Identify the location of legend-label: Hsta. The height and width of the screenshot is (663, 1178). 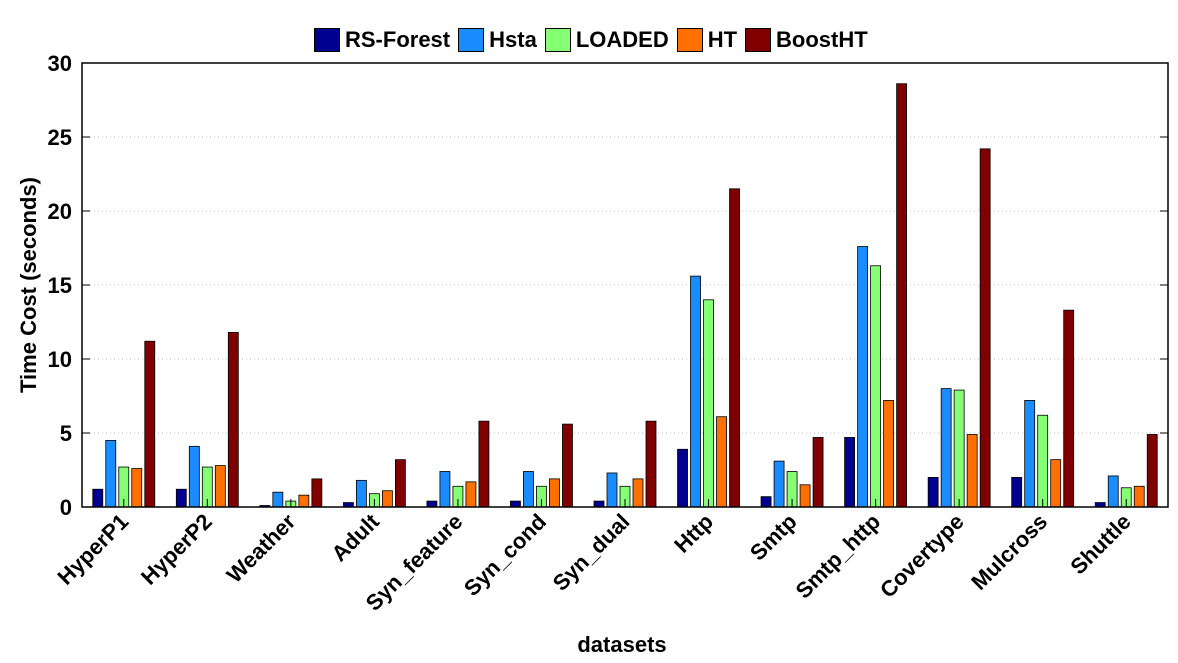
(513, 39).